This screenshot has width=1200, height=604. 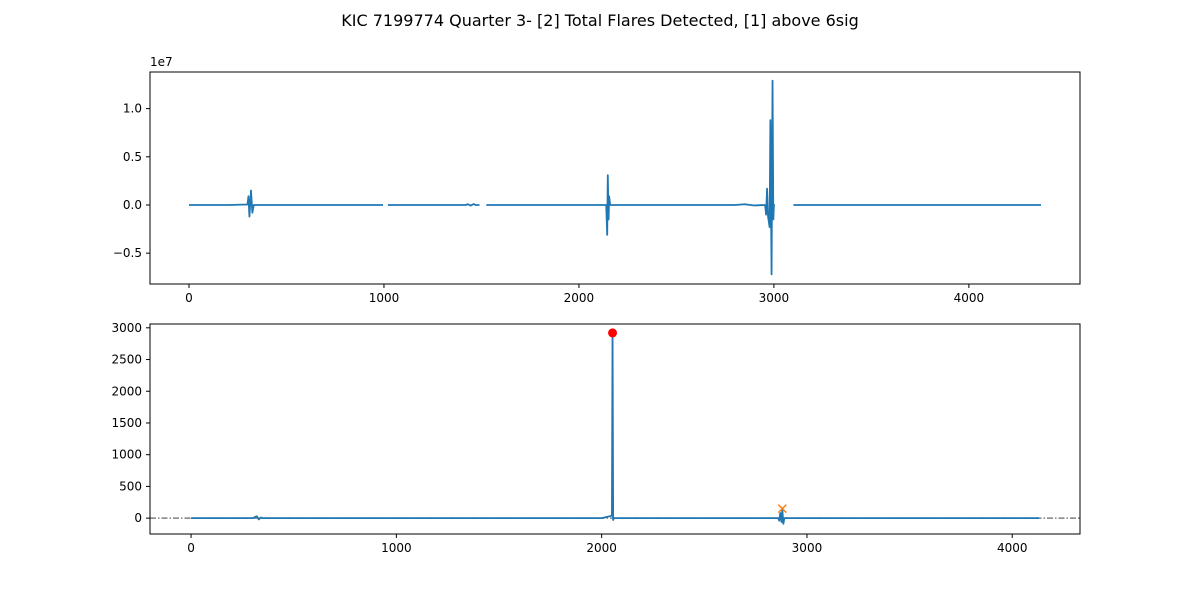 I want to click on marker-stroke, so click(x=782, y=509).